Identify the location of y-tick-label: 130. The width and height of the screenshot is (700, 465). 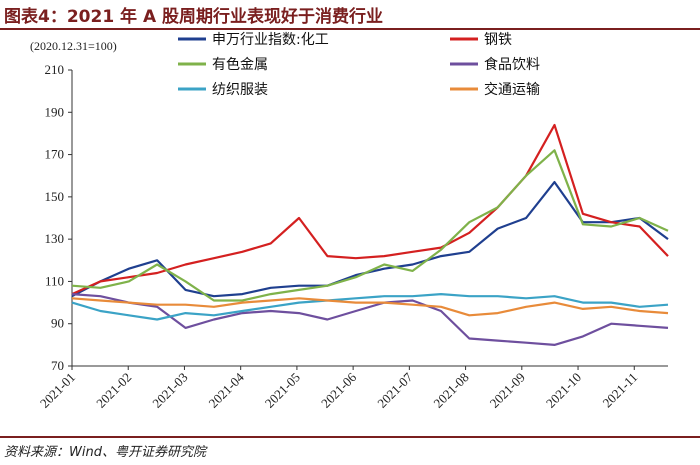
(55, 238).